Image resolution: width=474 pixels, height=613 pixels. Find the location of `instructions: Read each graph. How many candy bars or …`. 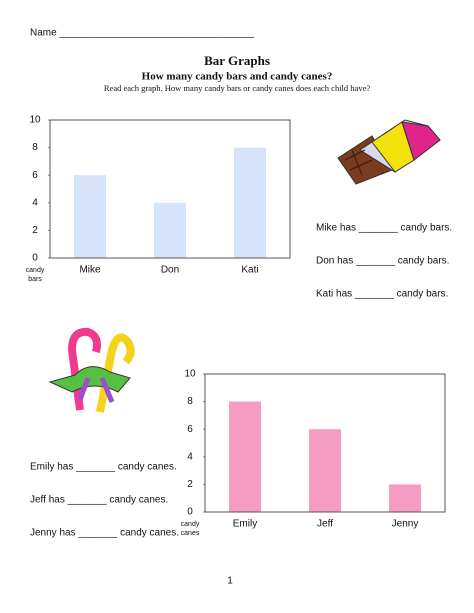

instructions: Read each graph. How many candy bars or … is located at coordinates (237, 88).